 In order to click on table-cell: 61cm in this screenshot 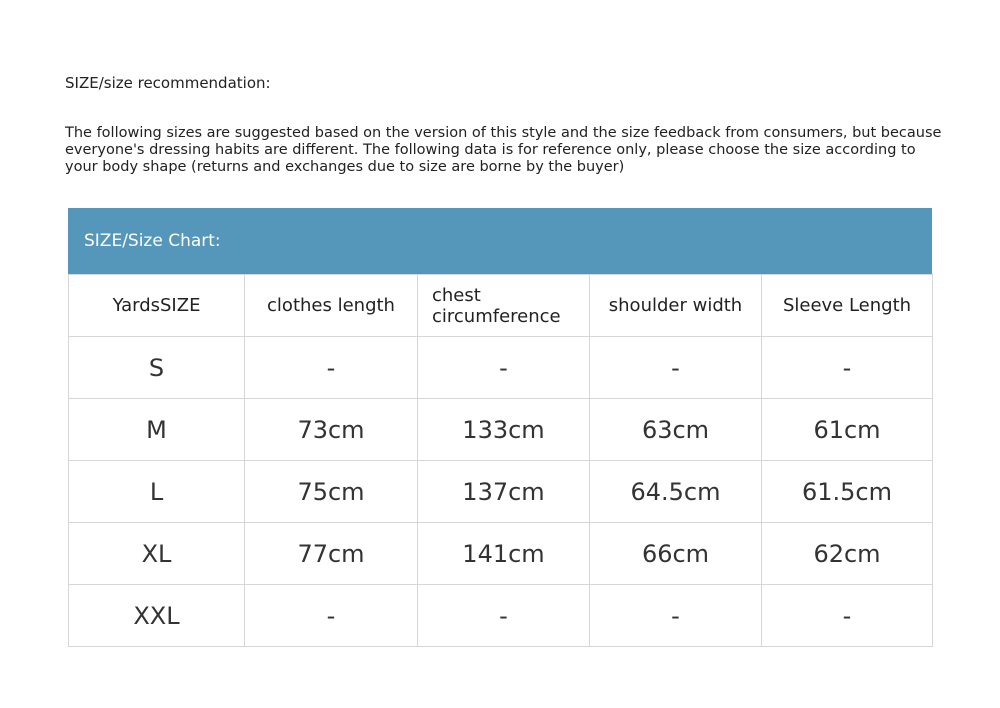, I will do `click(847, 429)`.